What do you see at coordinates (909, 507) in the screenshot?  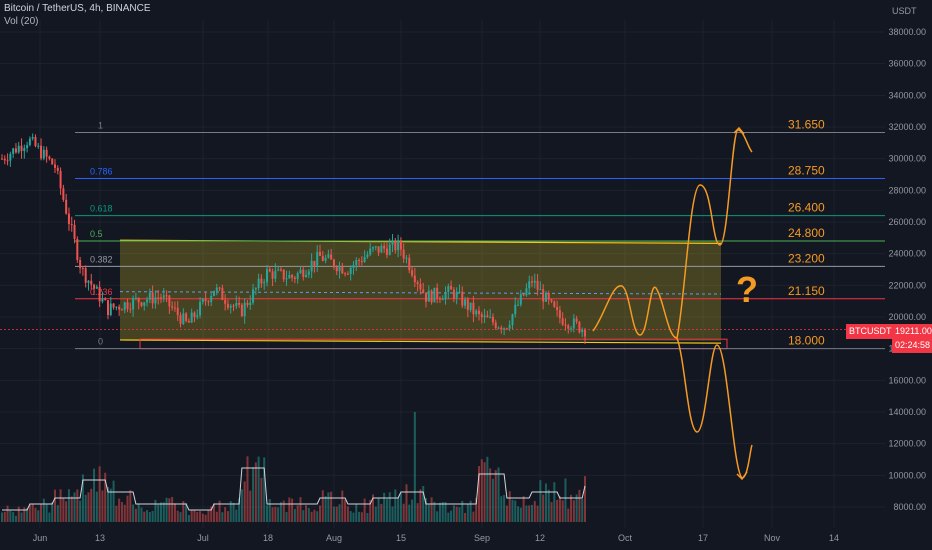 I see `price-tick-label: 8000.00` at bounding box center [909, 507].